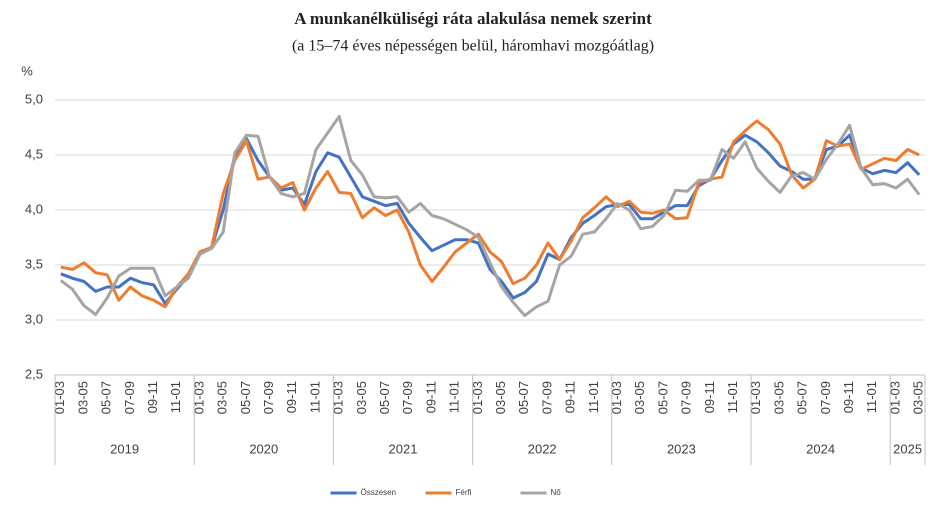  Describe the element at coordinates (263, 448) in the screenshot. I see `year-label: 2020` at that location.